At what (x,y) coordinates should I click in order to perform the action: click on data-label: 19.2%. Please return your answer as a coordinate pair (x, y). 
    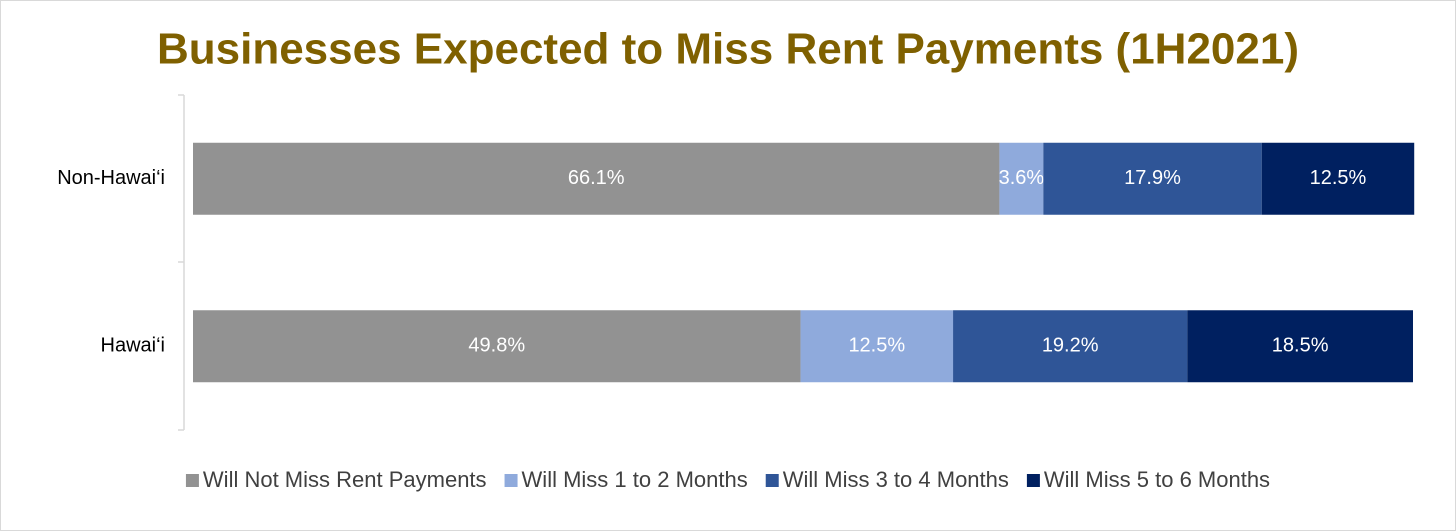
    Looking at the image, I should click on (1070, 346).